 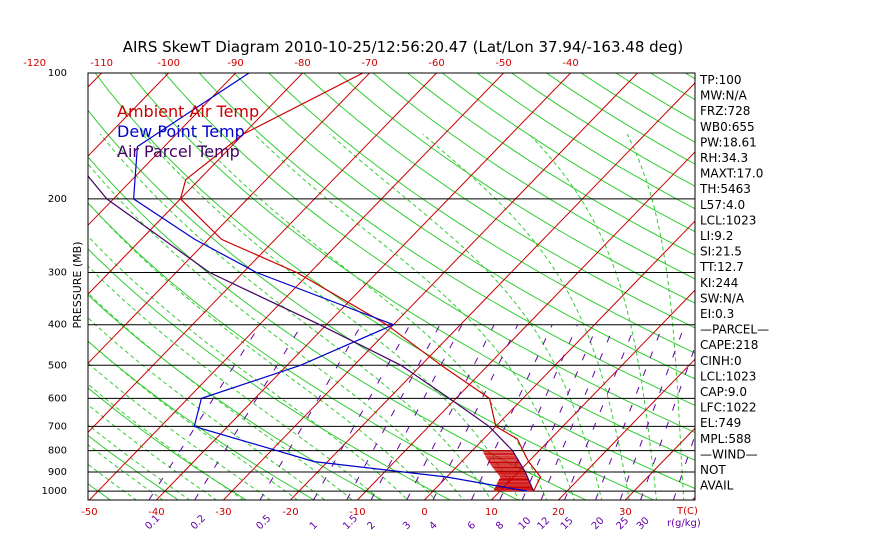 What do you see at coordinates (728, 408) in the screenshot?
I see `stat-item: LFC:1022` at bounding box center [728, 408].